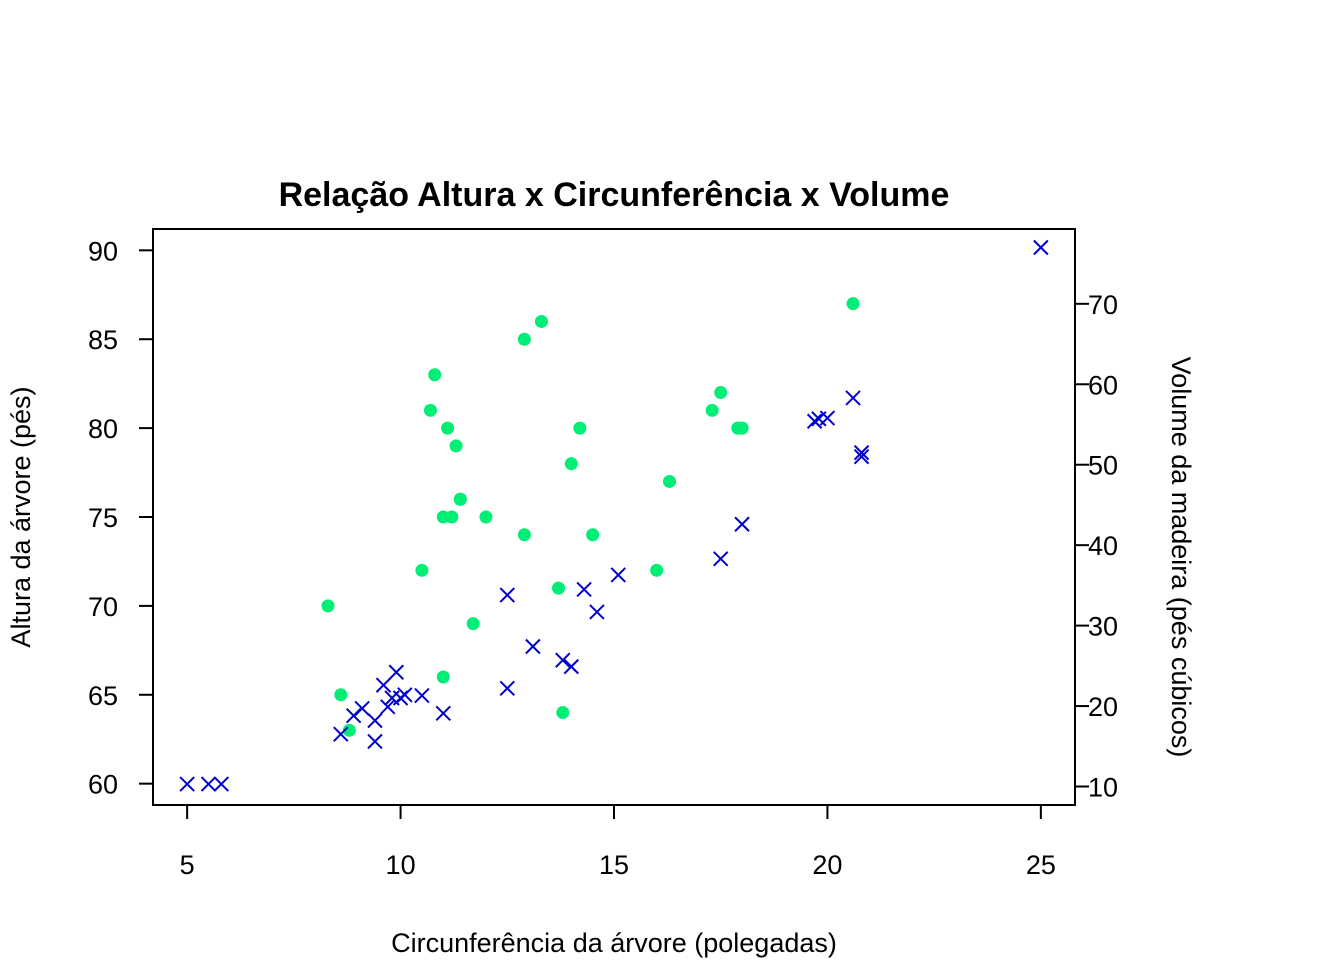 This screenshot has width=1344, height=960. I want to click on y2-axis-label: Volume da madeira (pés cúbicos), so click(1181, 557).